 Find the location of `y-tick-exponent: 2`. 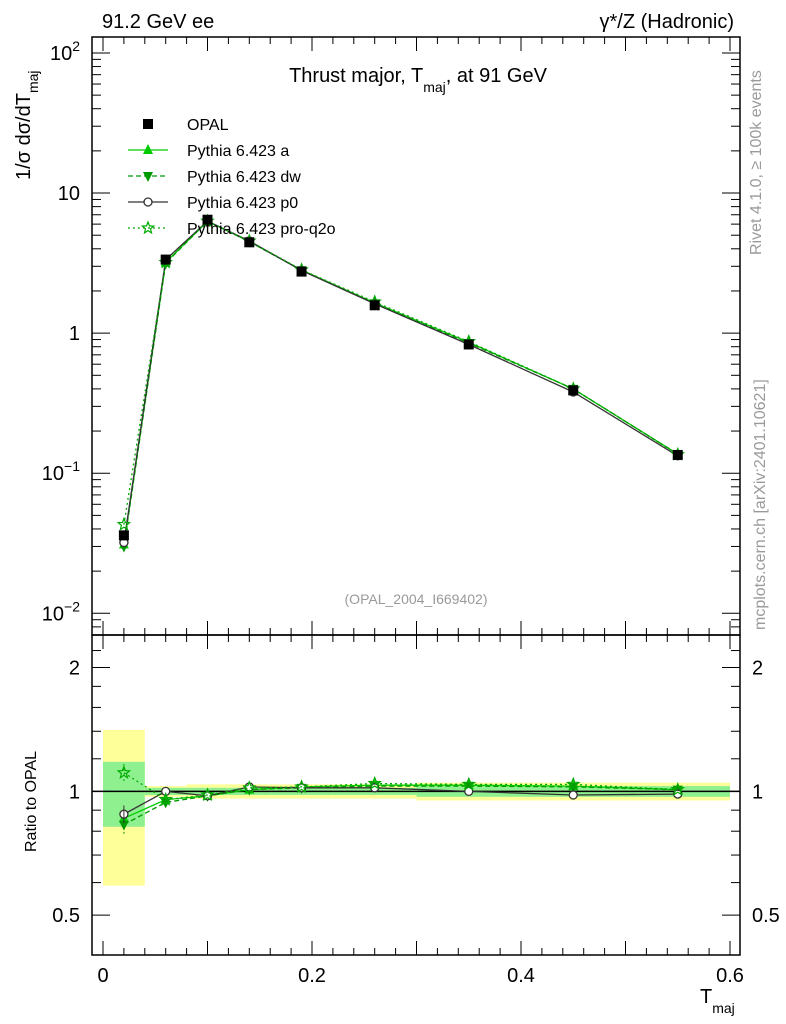

y-tick-exponent: 2 is located at coordinates (76, 46).